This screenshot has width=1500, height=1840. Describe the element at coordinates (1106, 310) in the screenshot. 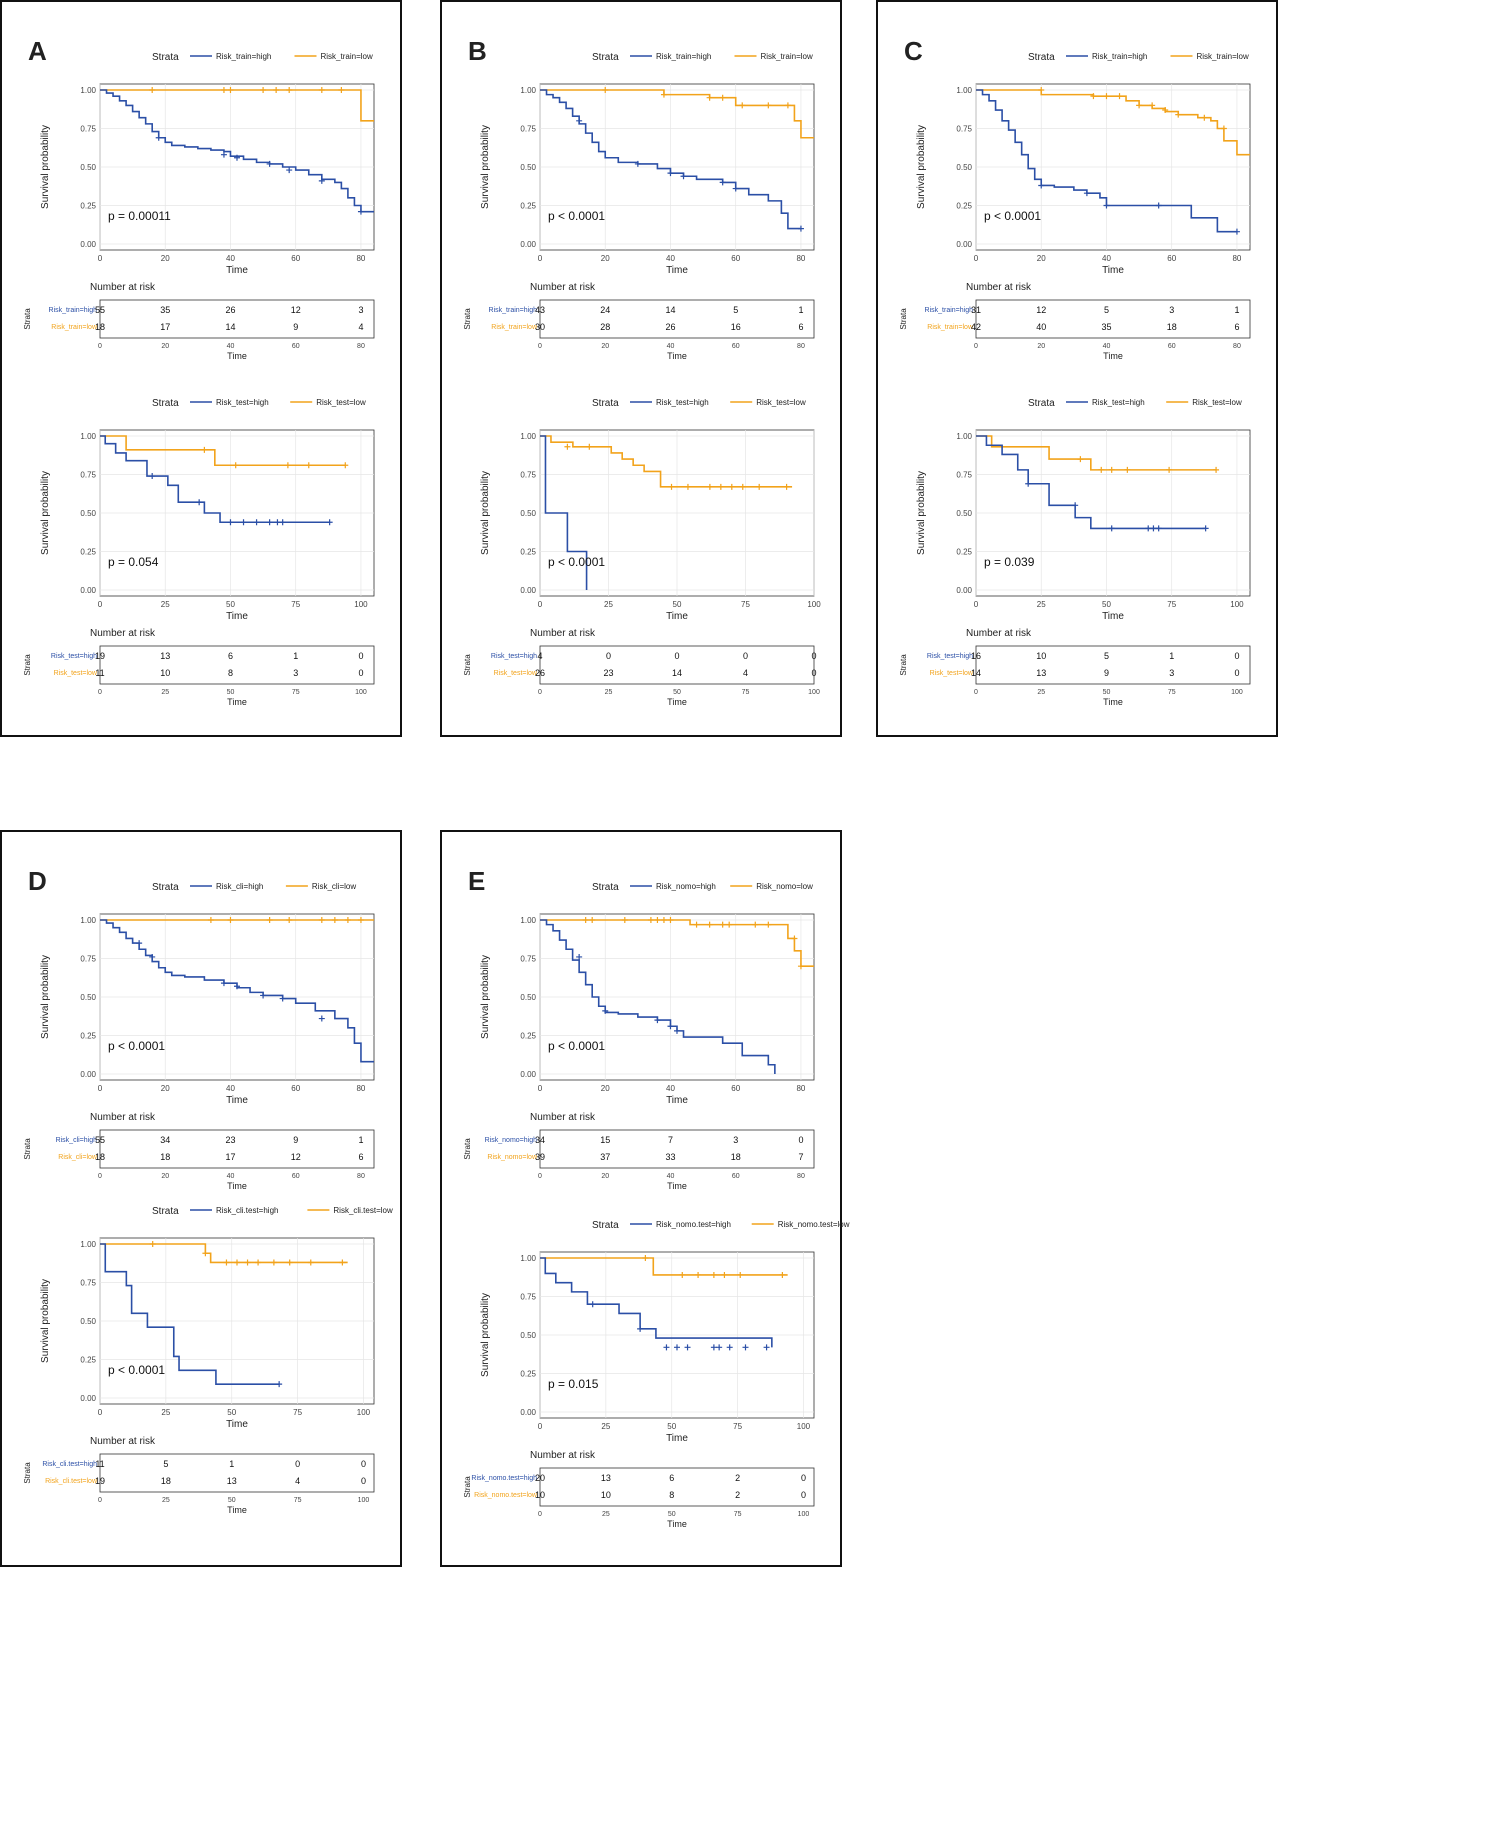

I see `risk-count-high: 5` at that location.